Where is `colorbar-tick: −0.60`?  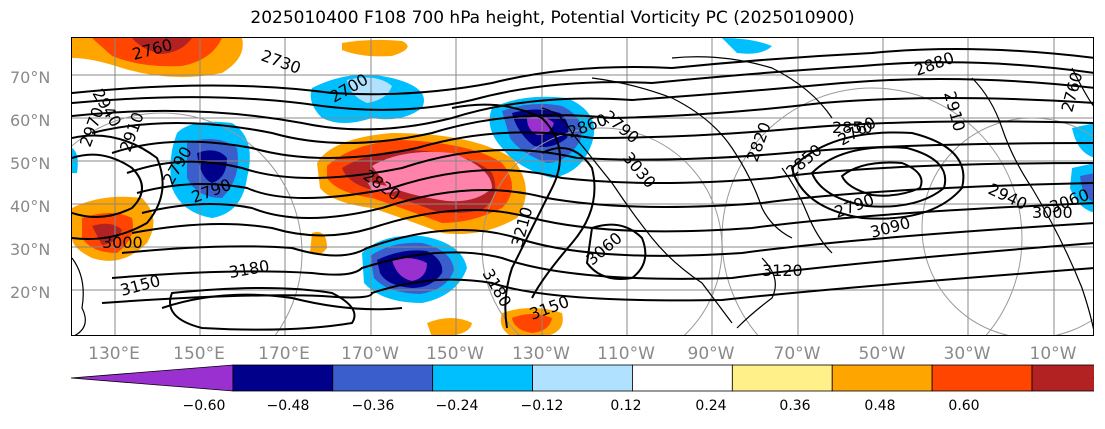
colorbar-tick: −0.60 is located at coordinates (204, 406).